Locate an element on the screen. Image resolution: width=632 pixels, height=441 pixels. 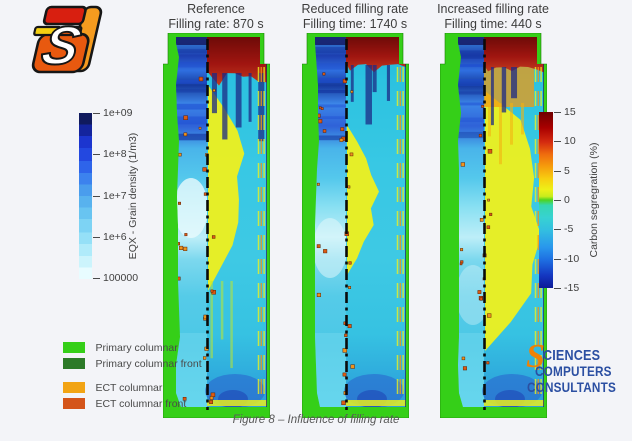
header-subtitle: Filling time: 440 s is located at coordinates (493, 24).